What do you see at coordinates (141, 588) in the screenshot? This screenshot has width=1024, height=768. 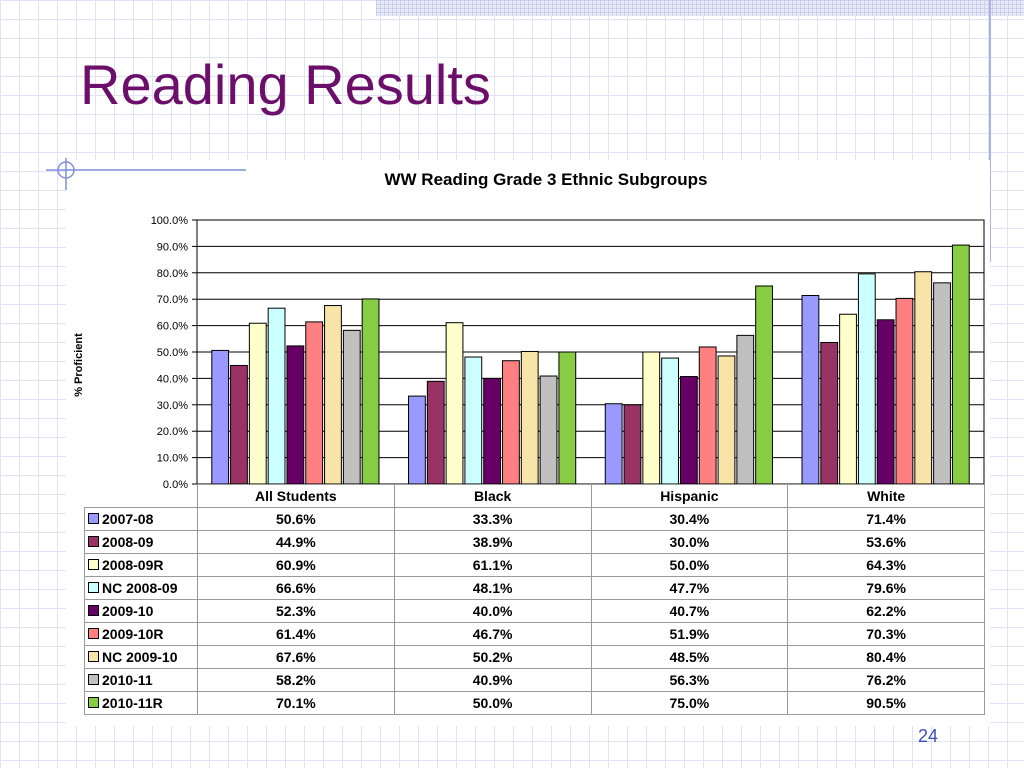 I see `legend-entry: NC 2008-09` at bounding box center [141, 588].